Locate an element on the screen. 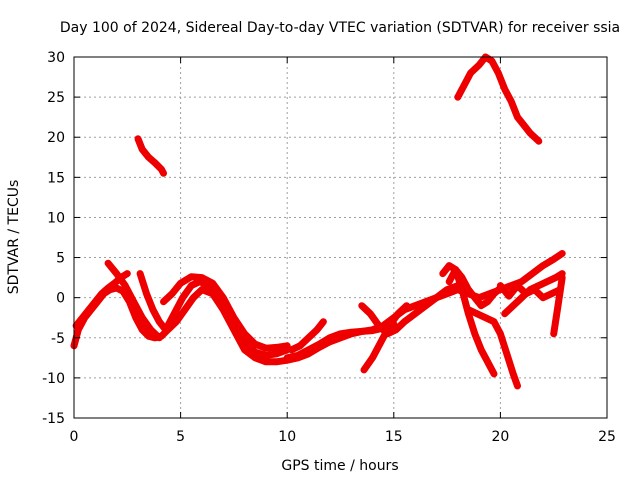 This screenshot has width=640, height=480. x-axis-label: GPS time / hours is located at coordinates (339, 466).